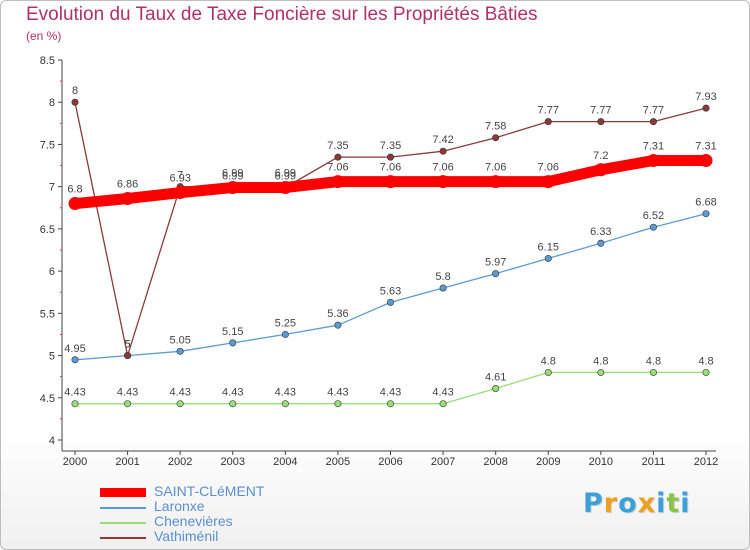 This screenshot has height=550, width=750. What do you see at coordinates (127, 462) in the screenshot?
I see `x-tick-label: 2001` at bounding box center [127, 462].